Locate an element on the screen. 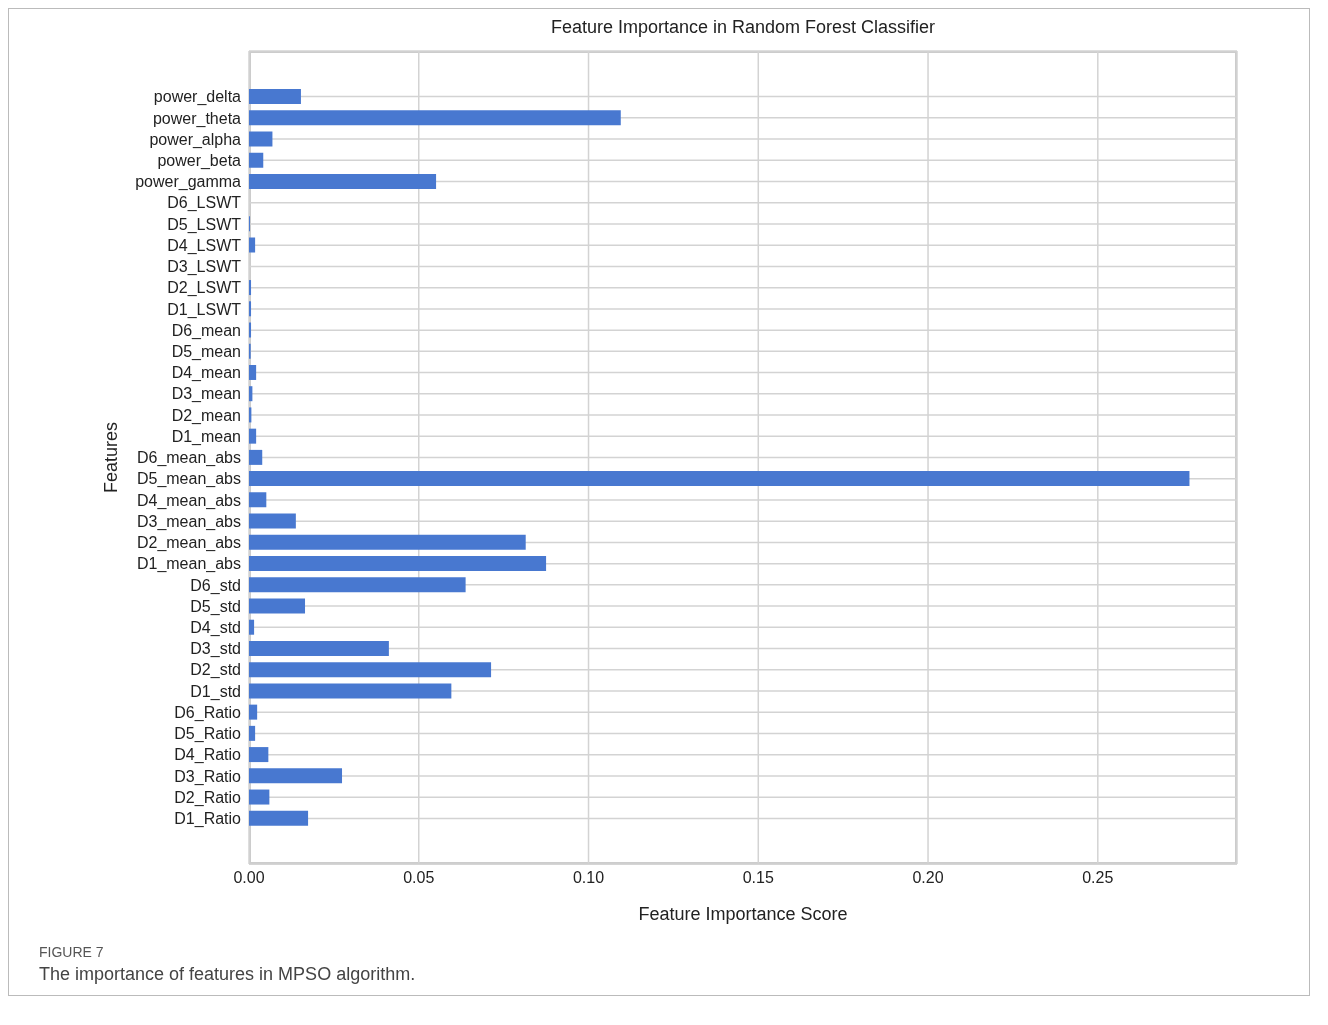 Image resolution: width=1328 pixels, height=1025 pixels. y-tick-label: D5_mean_abs is located at coordinates (188, 479).